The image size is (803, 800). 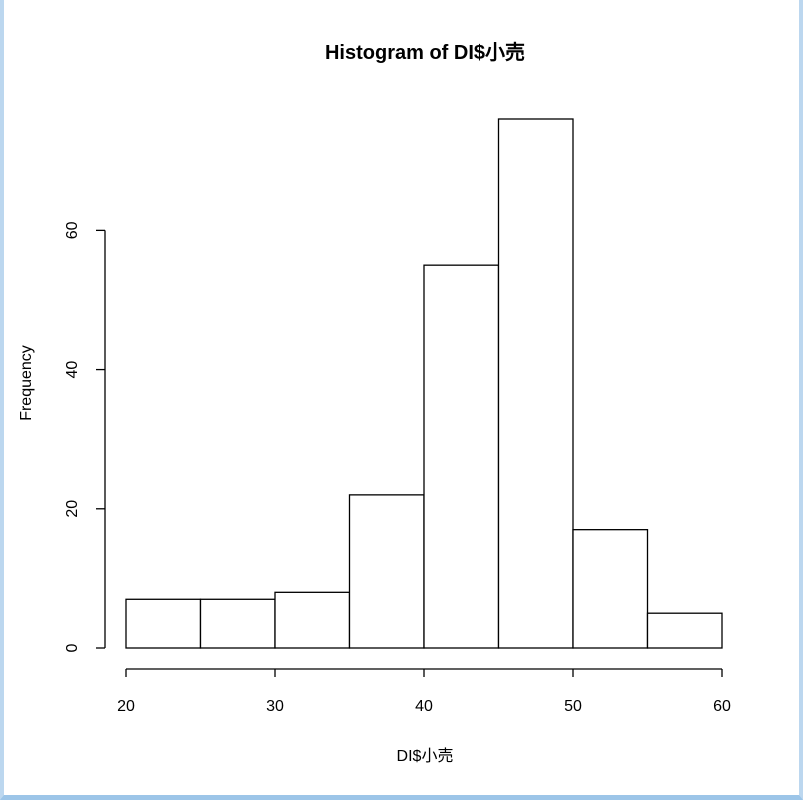 What do you see at coordinates (72, 509) in the screenshot?
I see `y-tick-label: 20` at bounding box center [72, 509].